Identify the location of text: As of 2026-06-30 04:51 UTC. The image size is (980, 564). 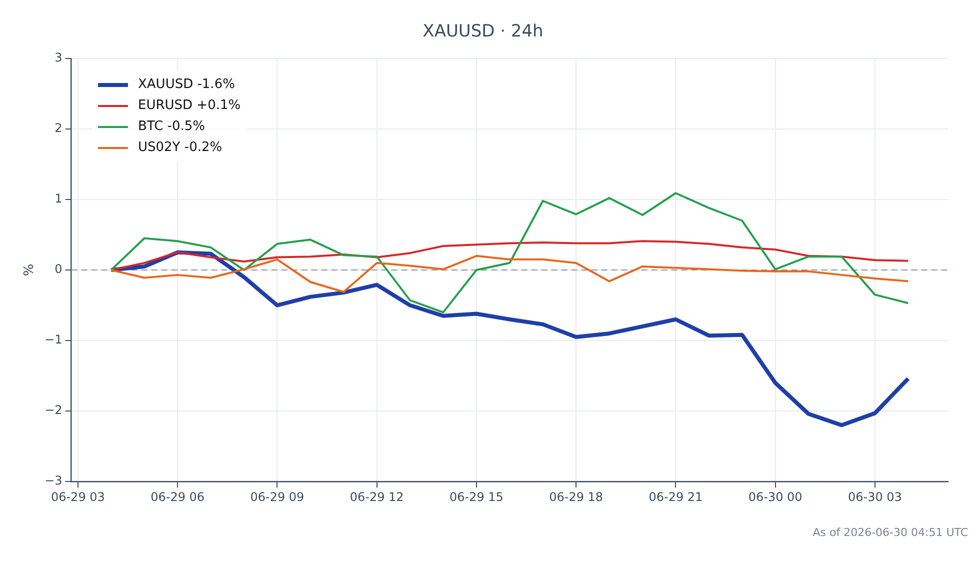
(890, 532).